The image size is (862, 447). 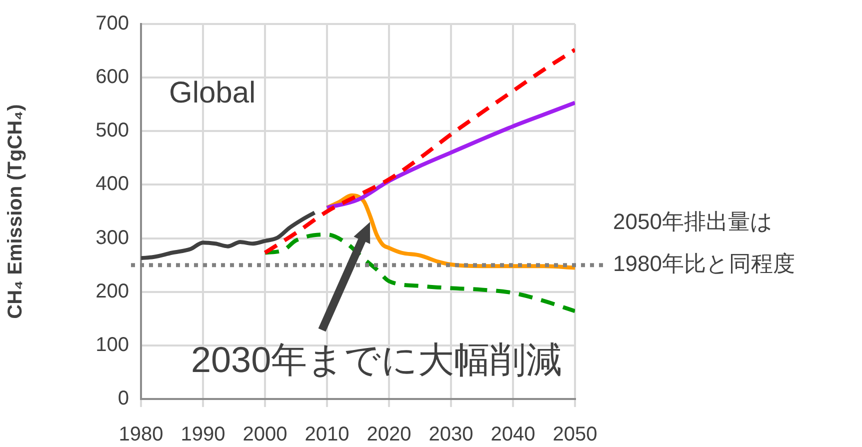 I want to click on y-axis-title: CH₄ Emission (TgCH₄), so click(x=15, y=211).